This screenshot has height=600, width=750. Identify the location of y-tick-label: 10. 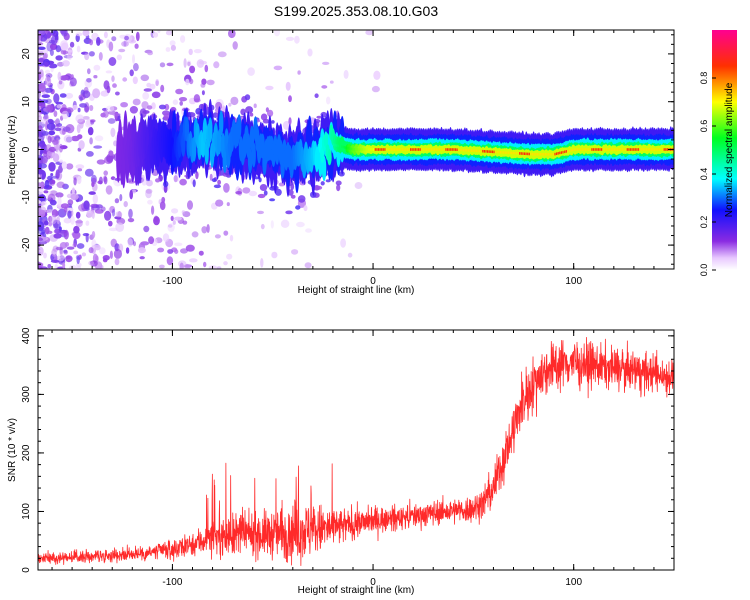
(26, 102).